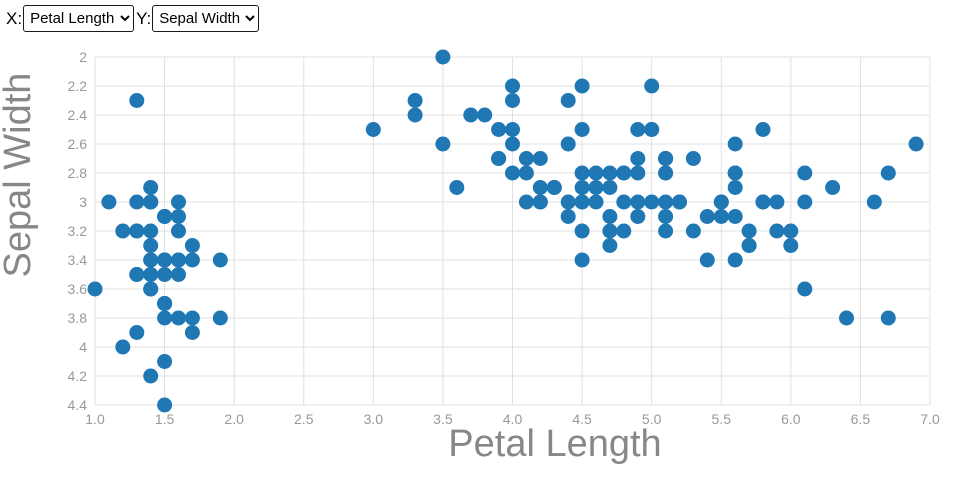  Describe the element at coordinates (83, 57) in the screenshot. I see `y-tick-label: 2` at that location.